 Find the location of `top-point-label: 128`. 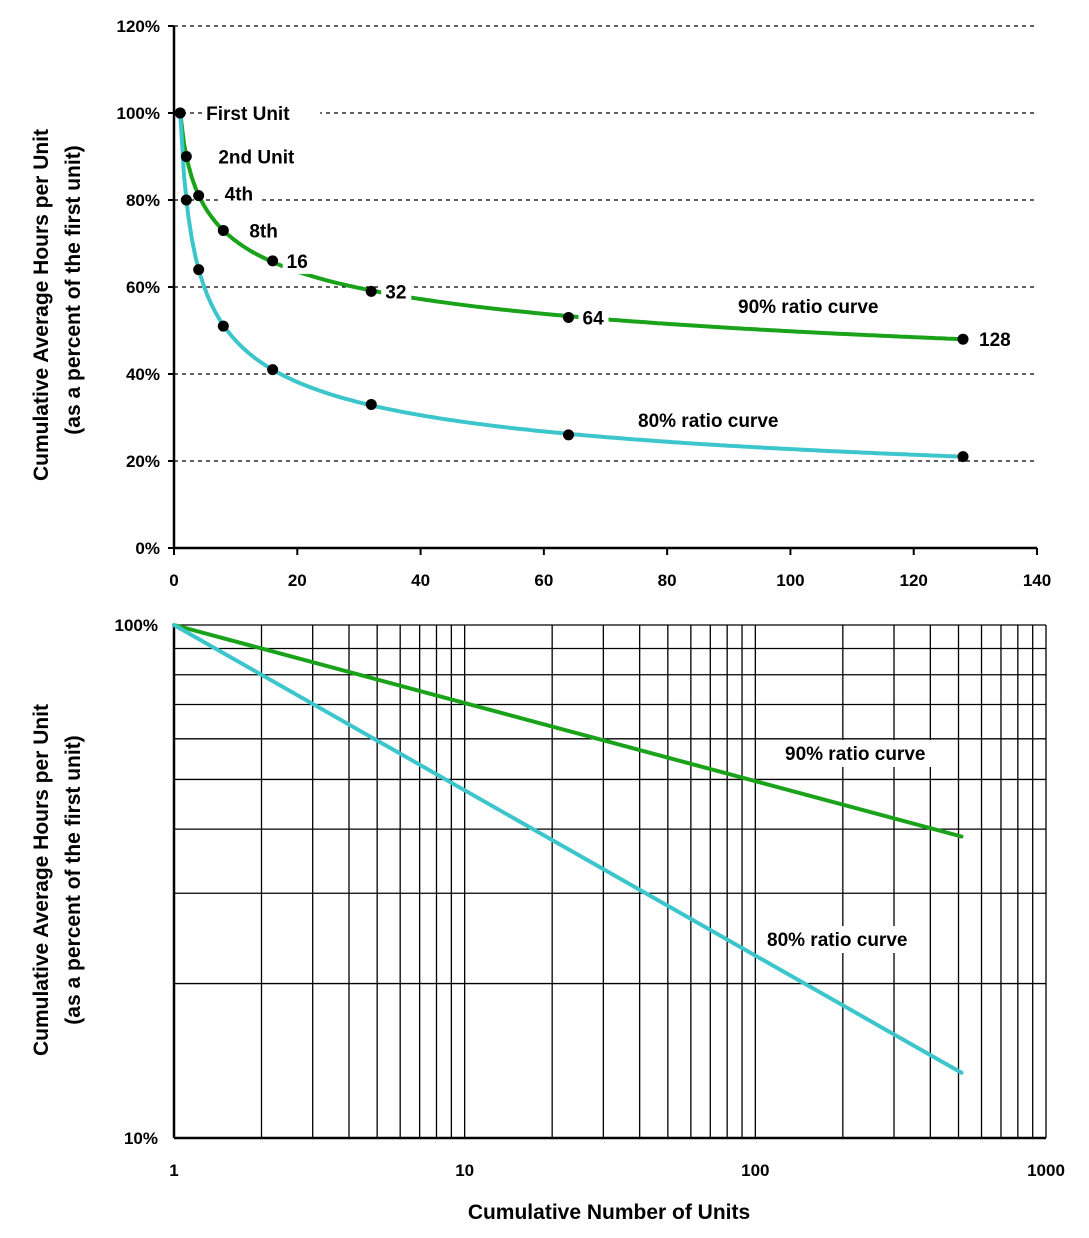

top-point-label: 128 is located at coordinates (995, 340).